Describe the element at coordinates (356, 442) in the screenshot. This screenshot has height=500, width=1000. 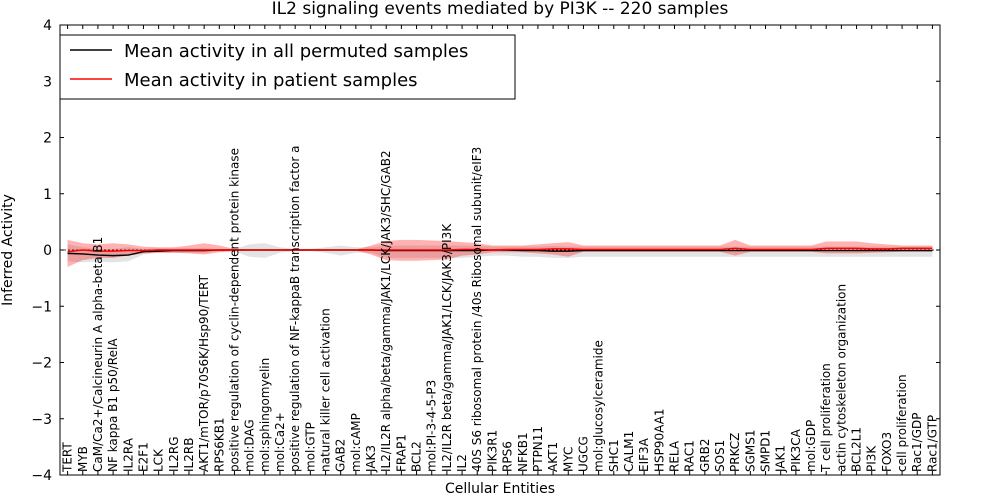
I see `category-label: mol:cAMP` at that location.